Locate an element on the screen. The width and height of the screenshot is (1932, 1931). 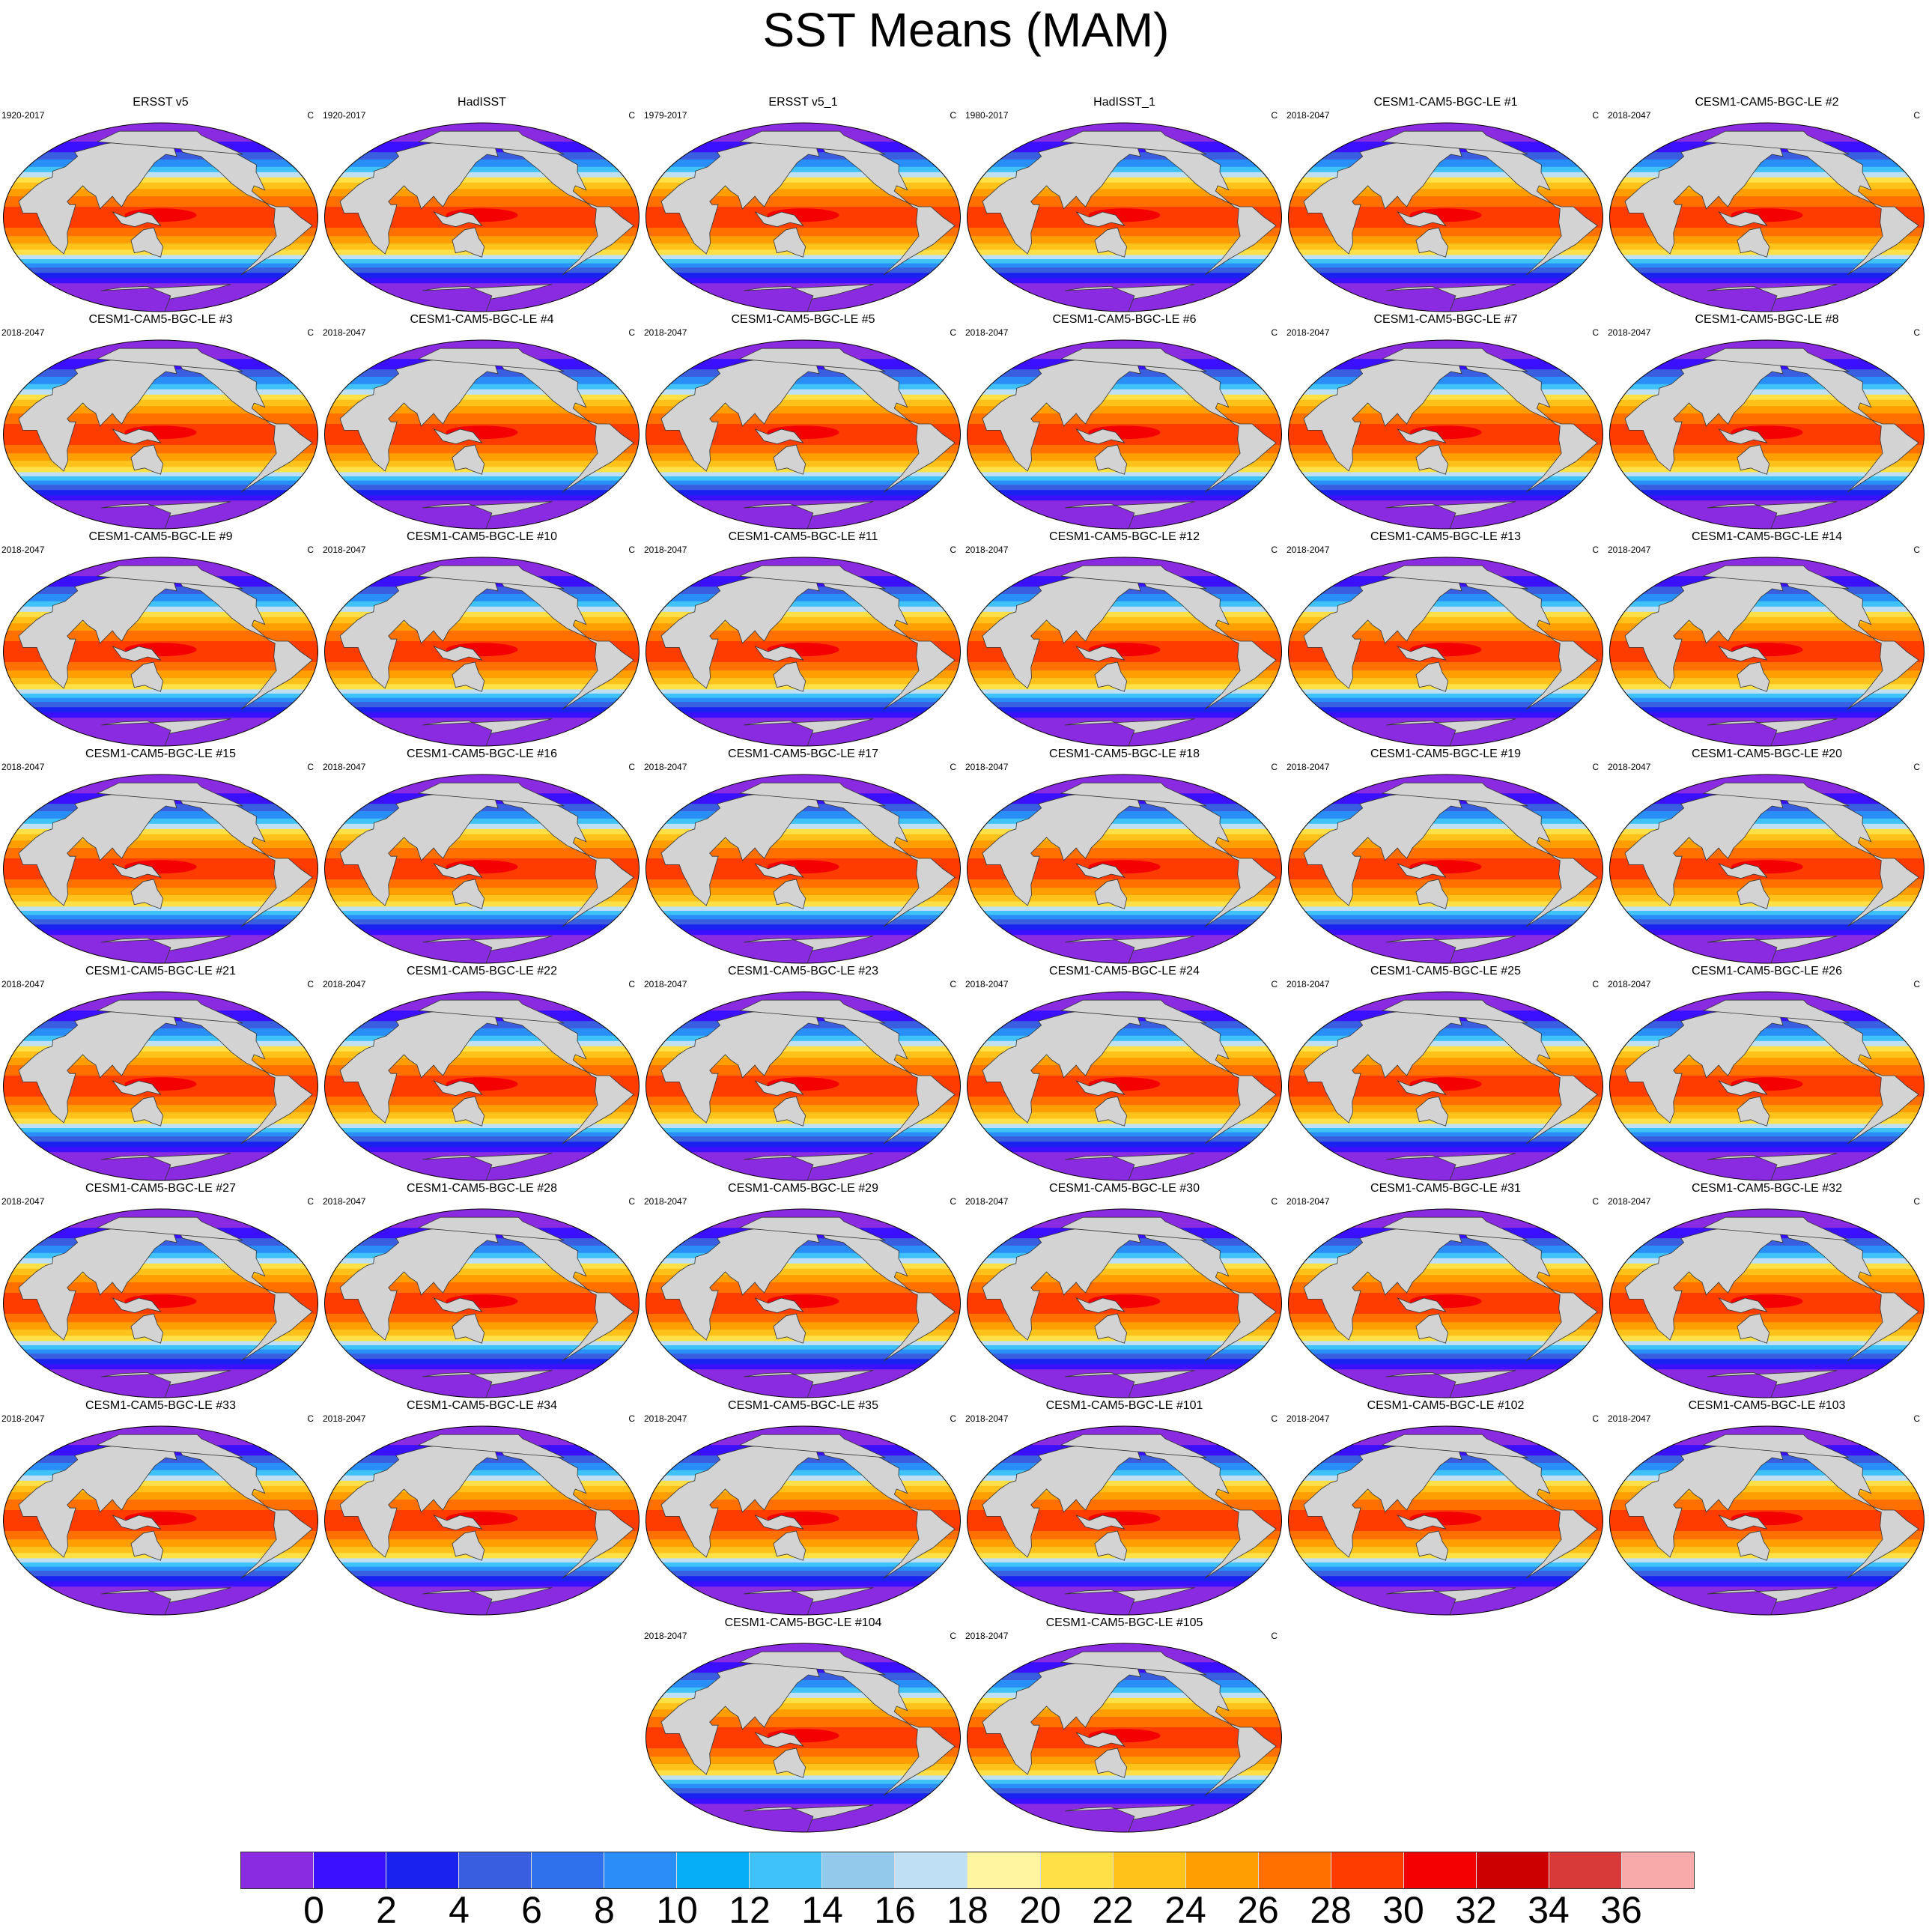
sst-field is located at coordinates (160, 868).